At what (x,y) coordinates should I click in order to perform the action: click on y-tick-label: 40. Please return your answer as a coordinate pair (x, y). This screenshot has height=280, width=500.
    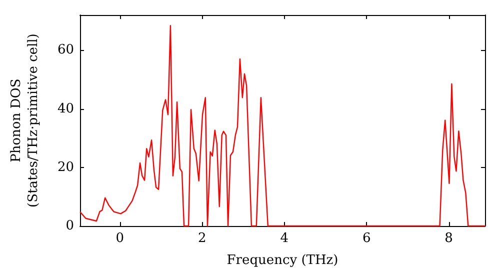
    Looking at the image, I should click on (65, 108).